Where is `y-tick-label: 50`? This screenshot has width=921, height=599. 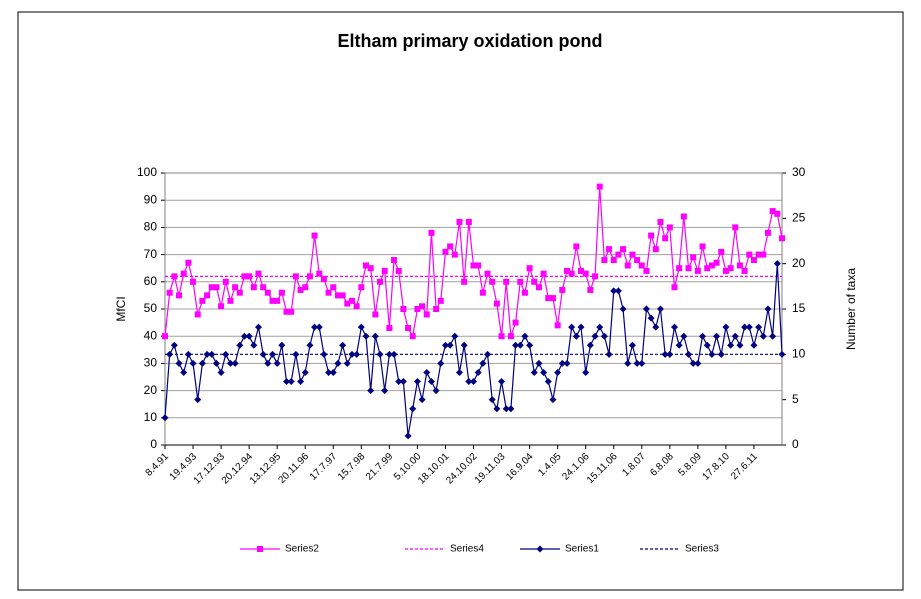
y-tick-label: 50 is located at coordinates (151, 308).